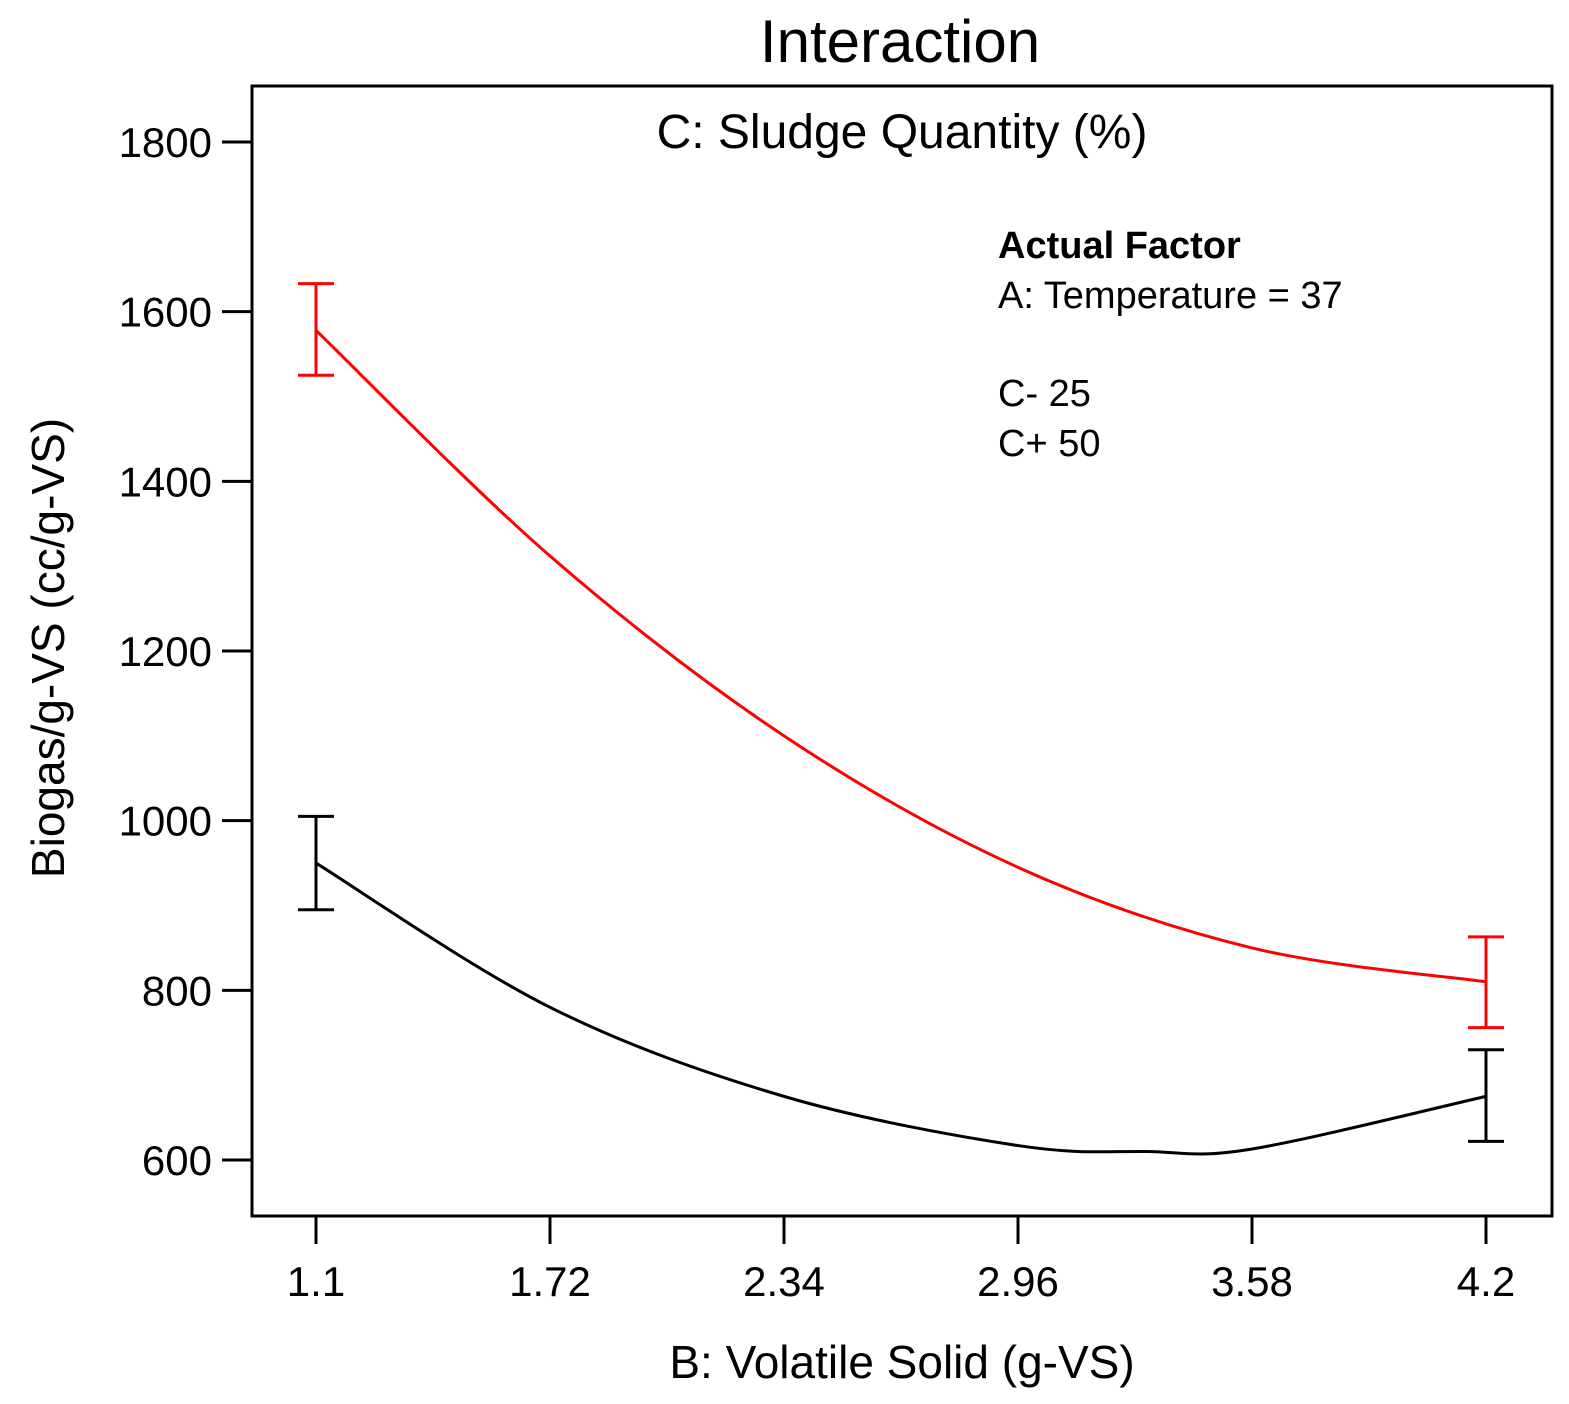 Image resolution: width=1569 pixels, height=1404 pixels. I want to click on x-axis-label: B: Volatile Solid (g-VS), so click(901, 1362).